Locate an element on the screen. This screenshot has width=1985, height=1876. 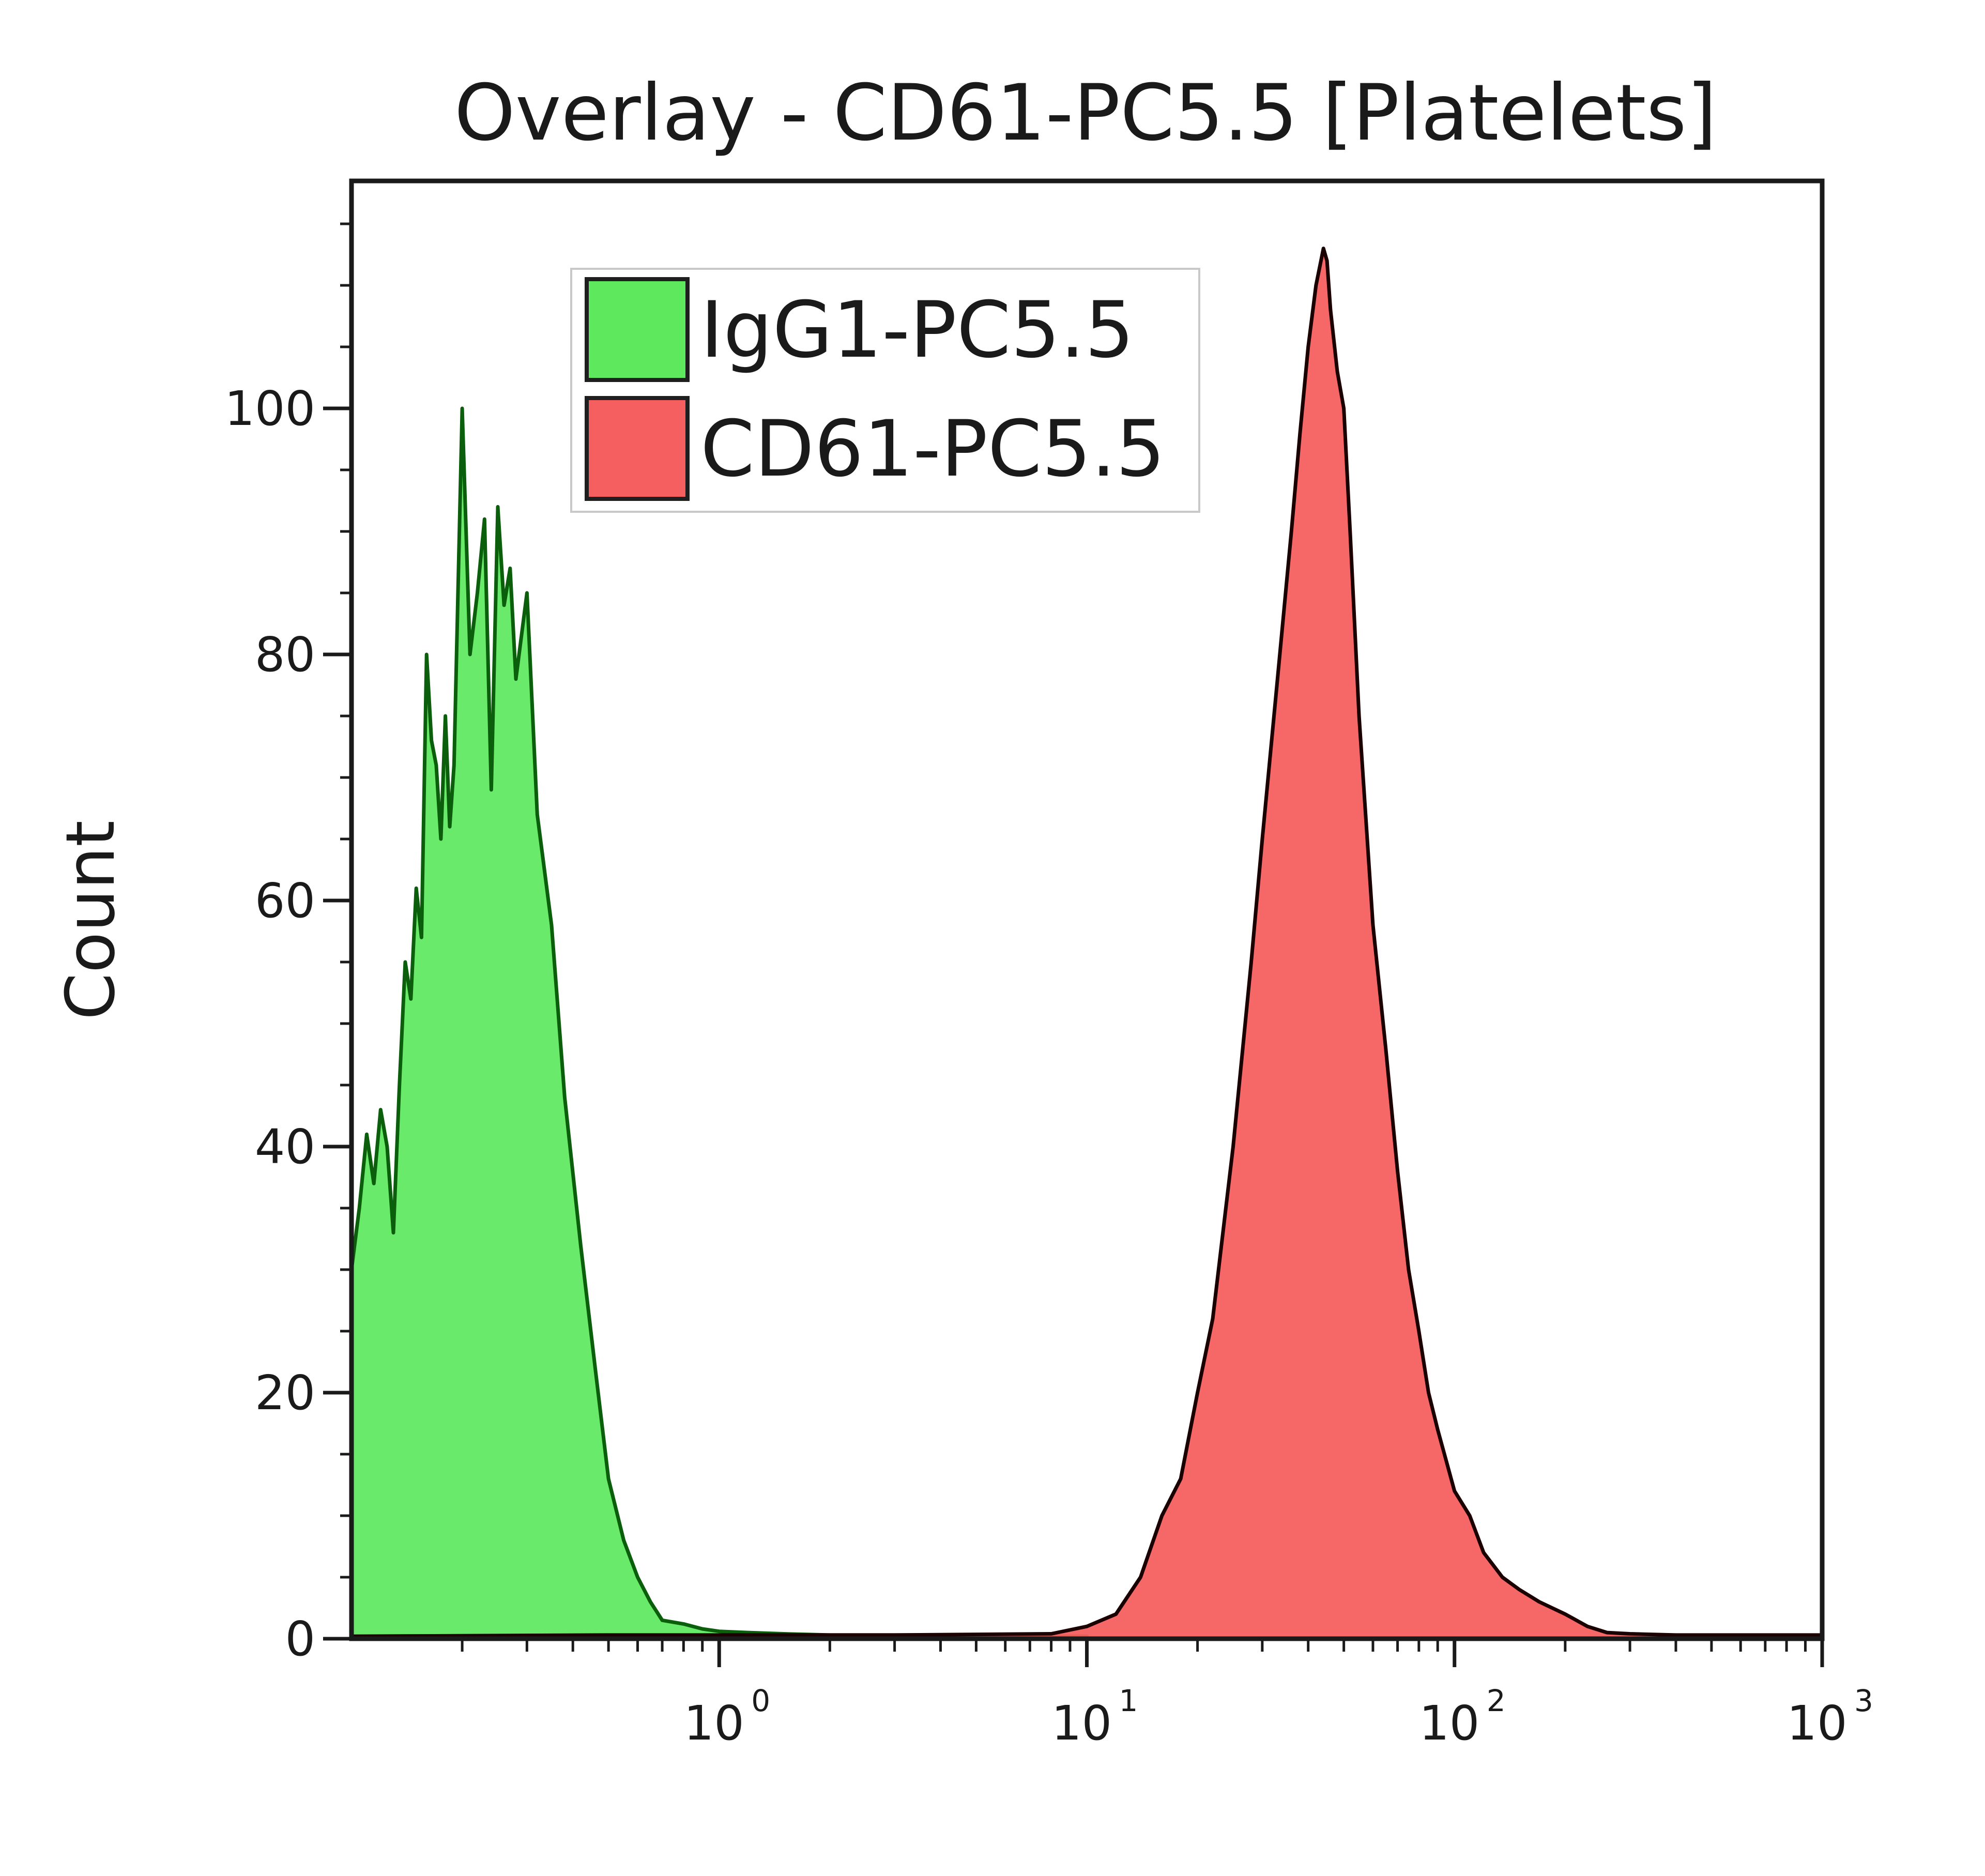
legend-swatch-igg1 is located at coordinates (637, 329).